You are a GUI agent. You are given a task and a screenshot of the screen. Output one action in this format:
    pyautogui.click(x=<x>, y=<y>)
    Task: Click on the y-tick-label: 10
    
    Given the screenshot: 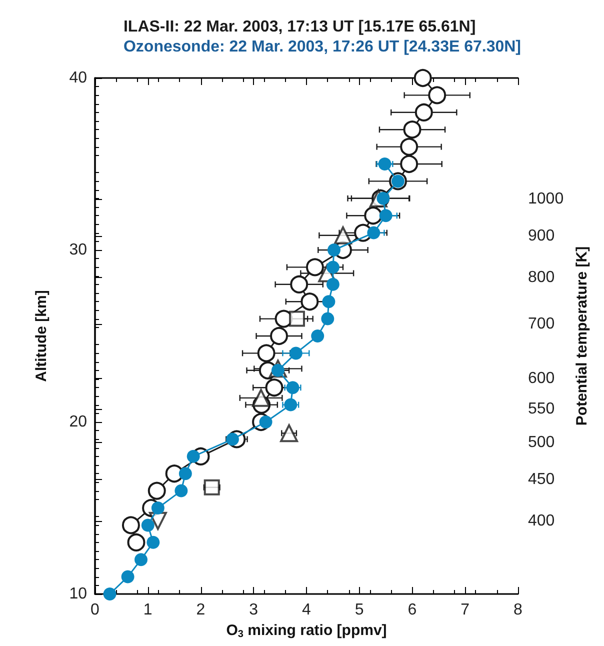 What is the action you would take?
    pyautogui.click(x=78, y=594)
    